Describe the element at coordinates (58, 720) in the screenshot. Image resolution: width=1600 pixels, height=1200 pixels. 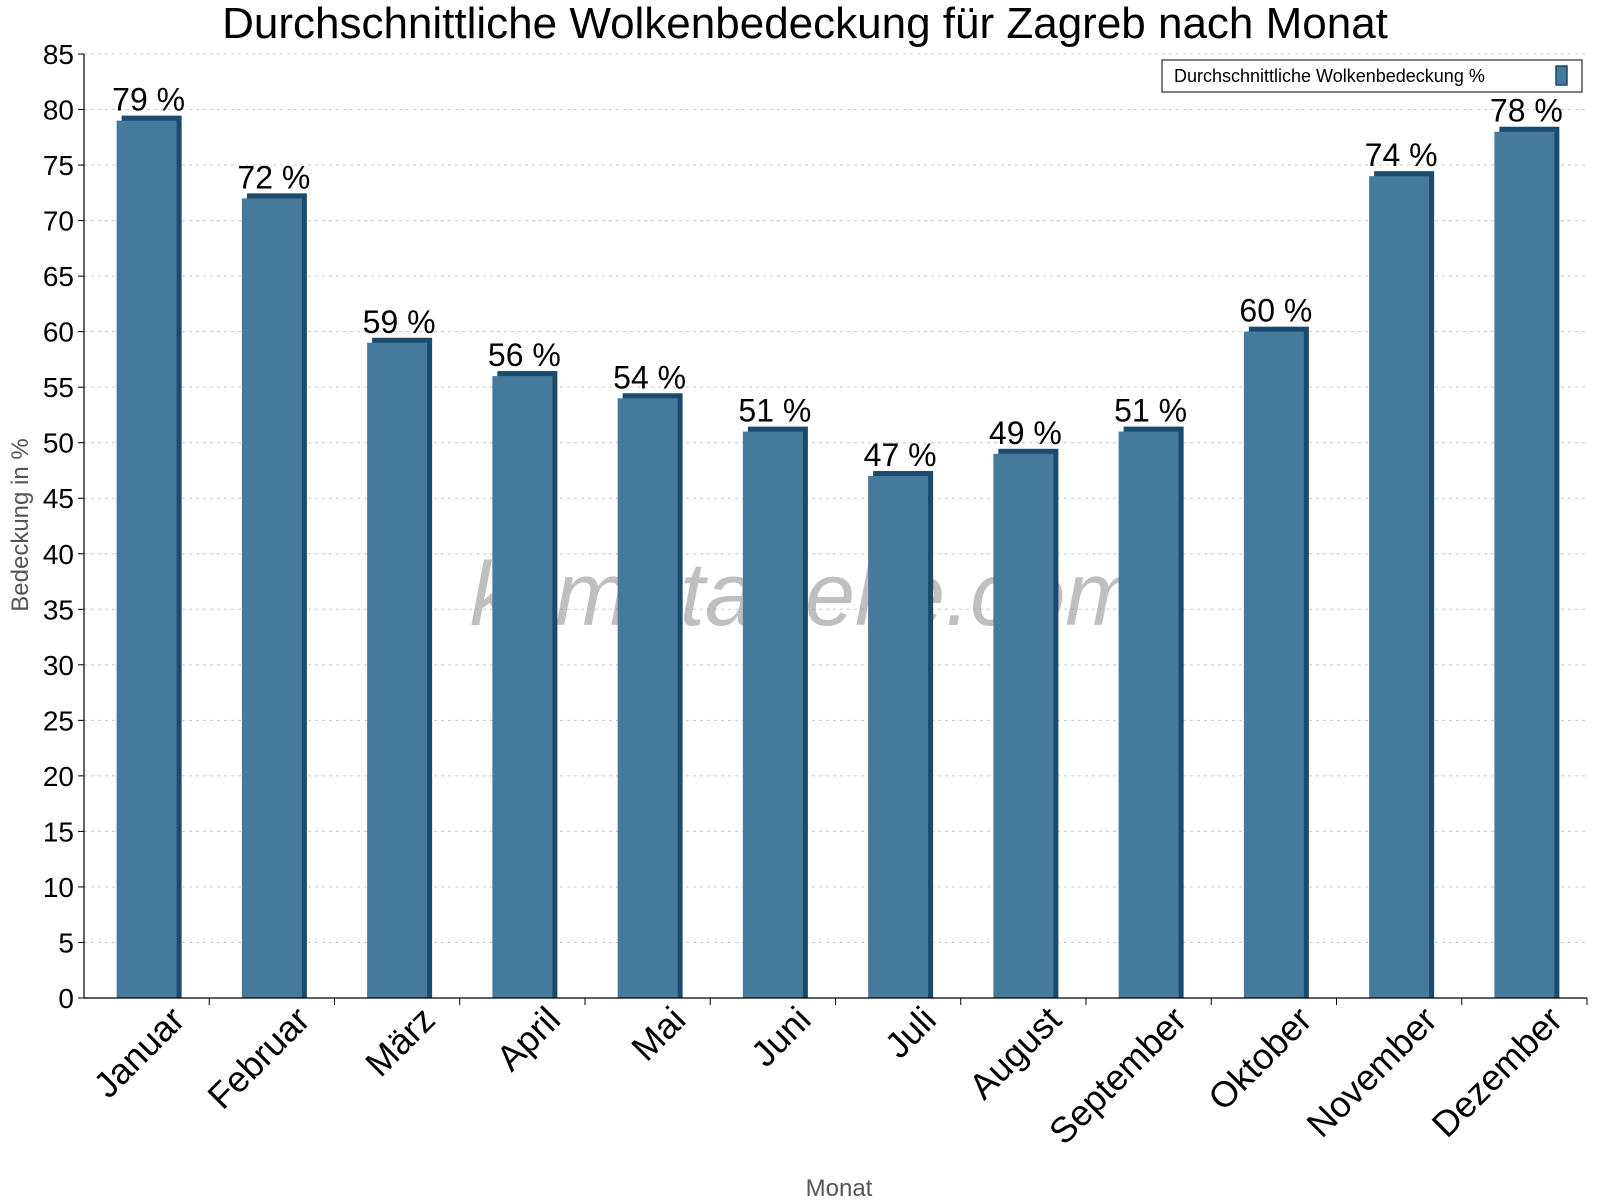
I see `y-tick-label: 25` at that location.